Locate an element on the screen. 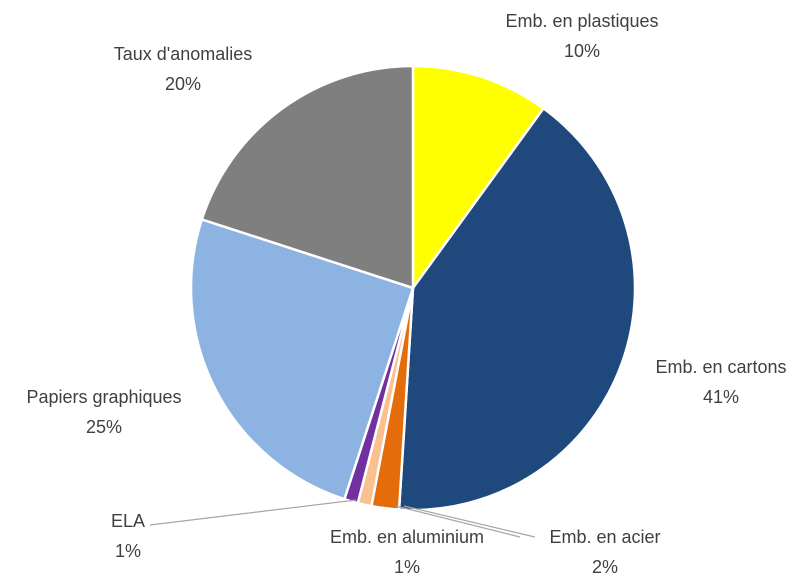  data-label-name: Emb. en acier is located at coordinates (604, 537).